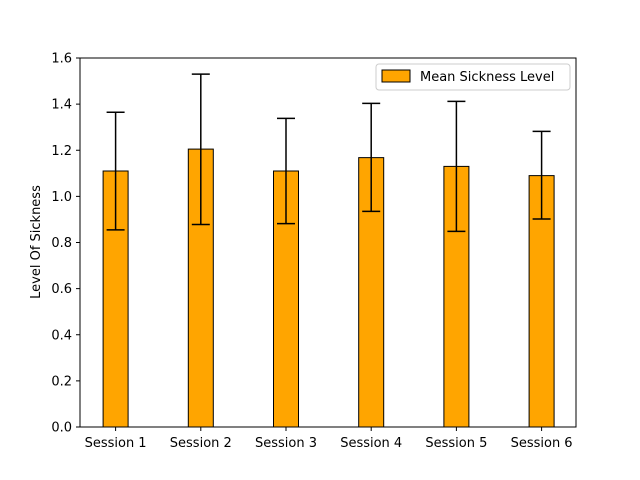 This screenshot has width=640, height=480. I want to click on x-tick-label: Session 2, so click(201, 443).